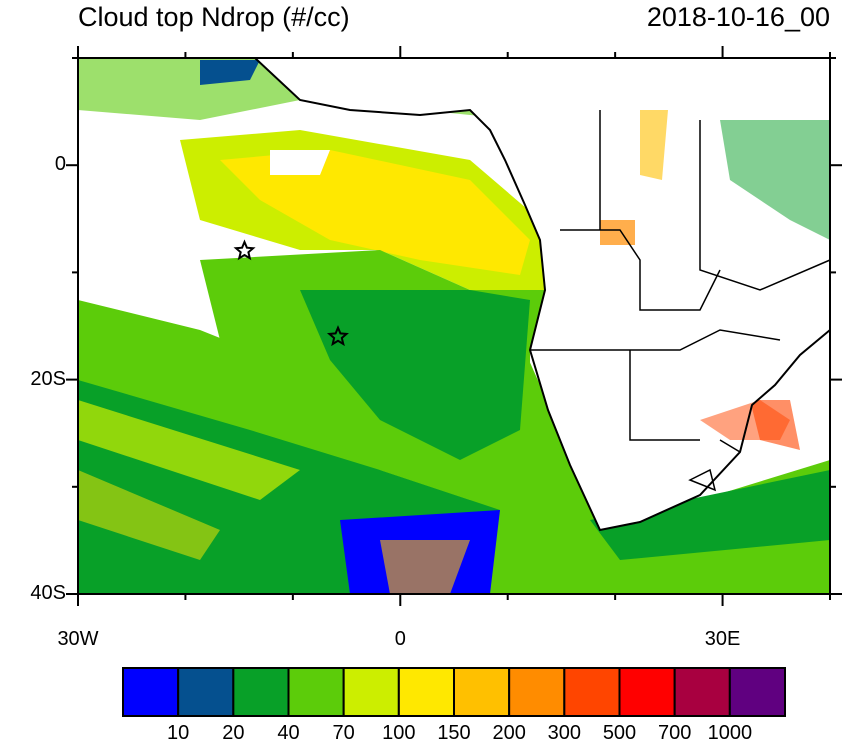  What do you see at coordinates (454, 733) in the screenshot?
I see `colorbar-label: 150` at bounding box center [454, 733].